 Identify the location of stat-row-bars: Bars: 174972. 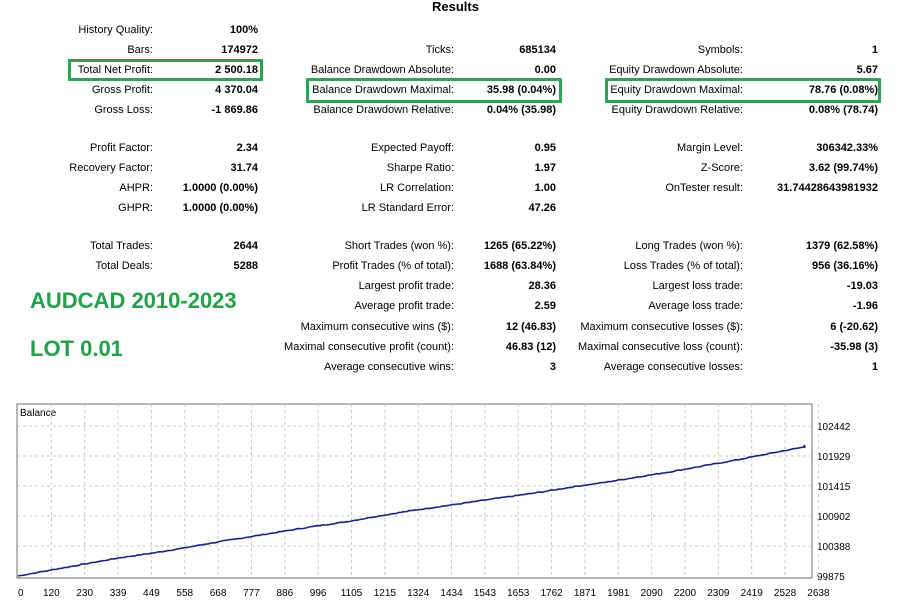
(455, 50).